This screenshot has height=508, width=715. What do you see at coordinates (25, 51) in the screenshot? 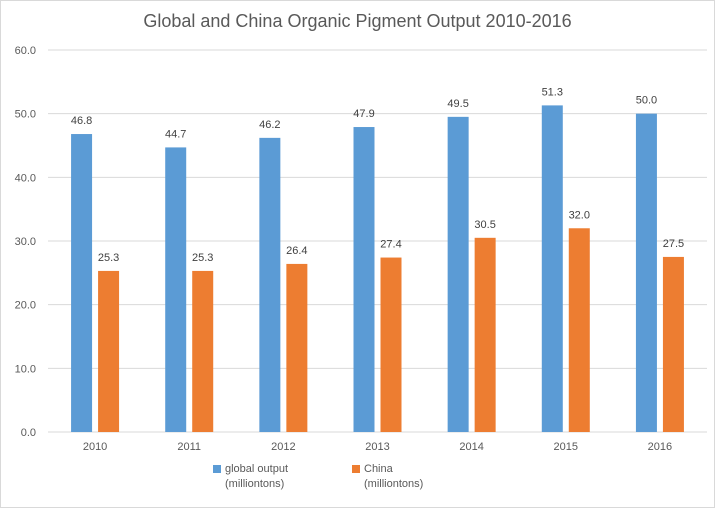
I see `y-tick-label: 60.0` at bounding box center [25, 51].